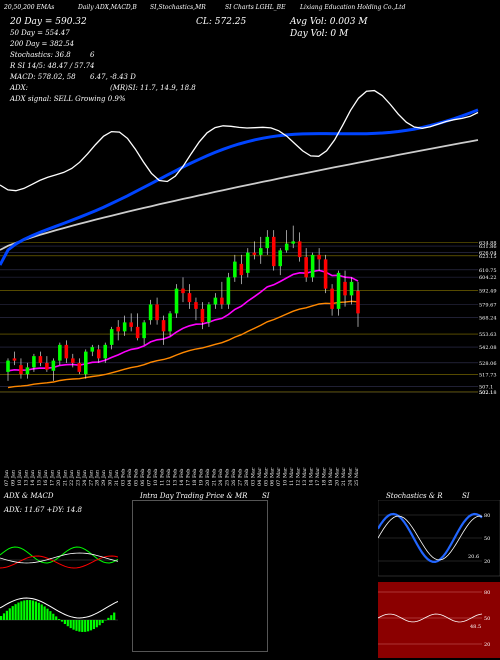  What do you see at coordinates (292, 476) in the screenshot?
I see `date-label: 11 Mar` at bounding box center [292, 476].